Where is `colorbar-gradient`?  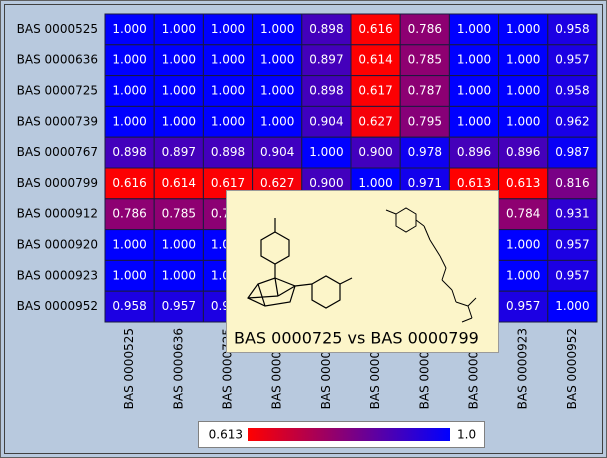 colorbar-gradient is located at coordinates (349, 434).